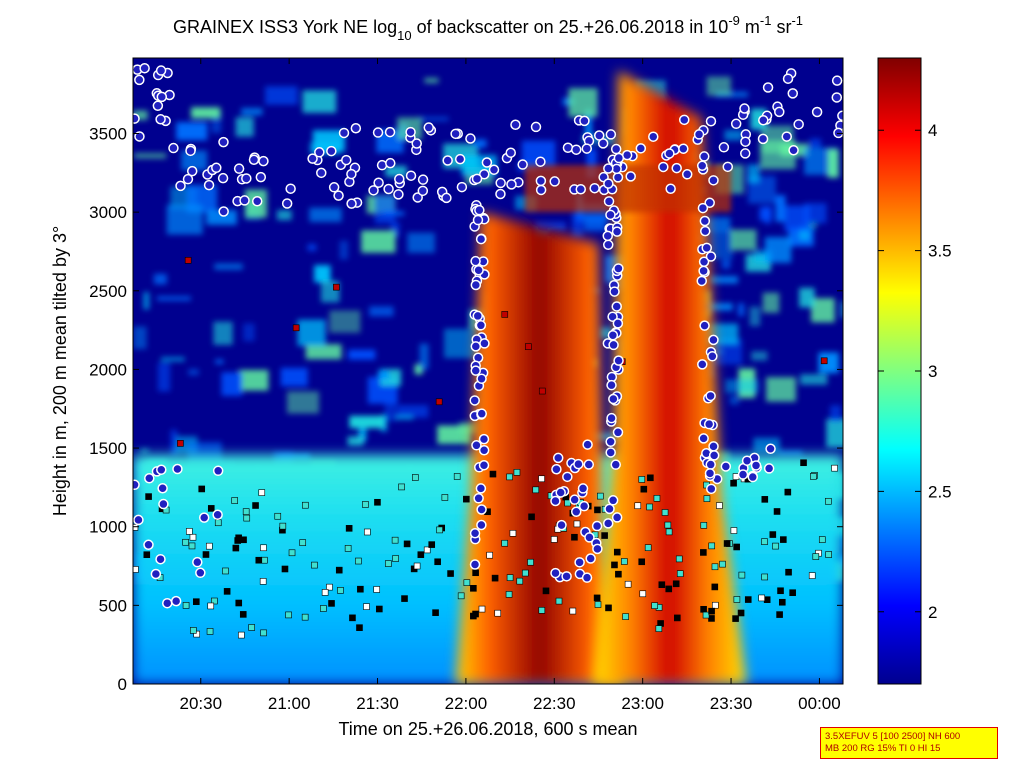 The image size is (1023, 767). What do you see at coordinates (932, 612) in the screenshot?
I see `colorbar-tick-label: 2` at bounding box center [932, 612].